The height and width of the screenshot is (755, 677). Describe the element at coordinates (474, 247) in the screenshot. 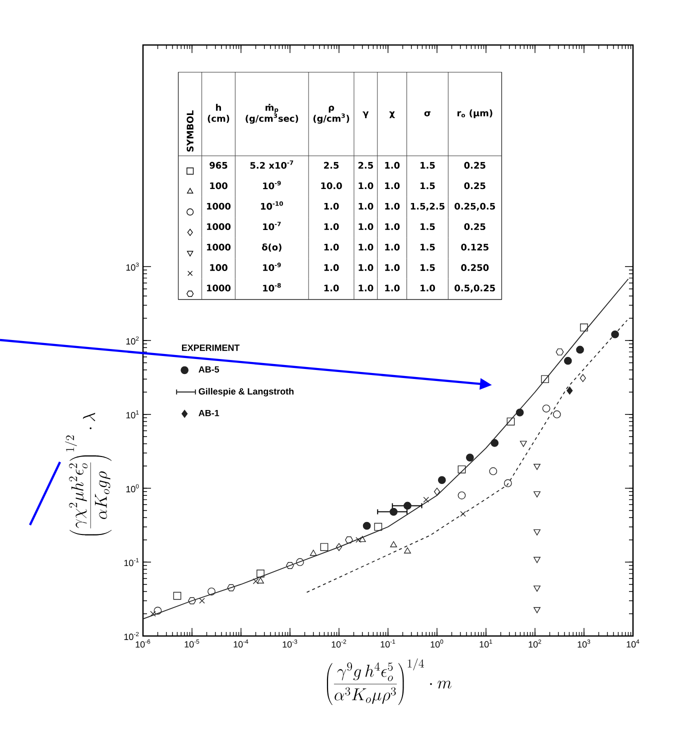

I see `annotation: 0.125` at that location.